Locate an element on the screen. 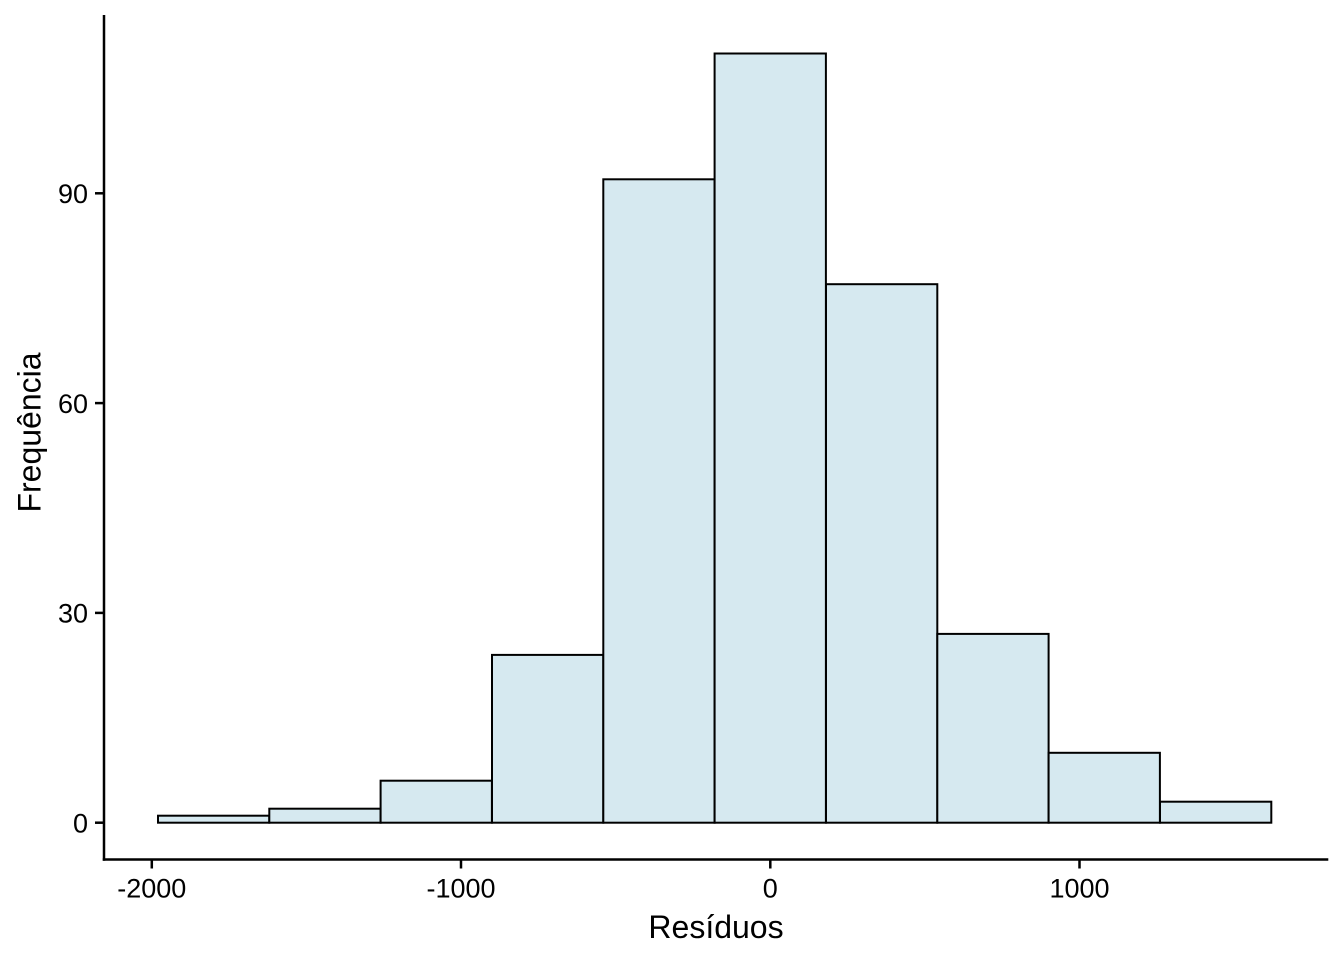 This screenshot has height=960, width=1344. x-tick-label: -2000 is located at coordinates (151, 889).